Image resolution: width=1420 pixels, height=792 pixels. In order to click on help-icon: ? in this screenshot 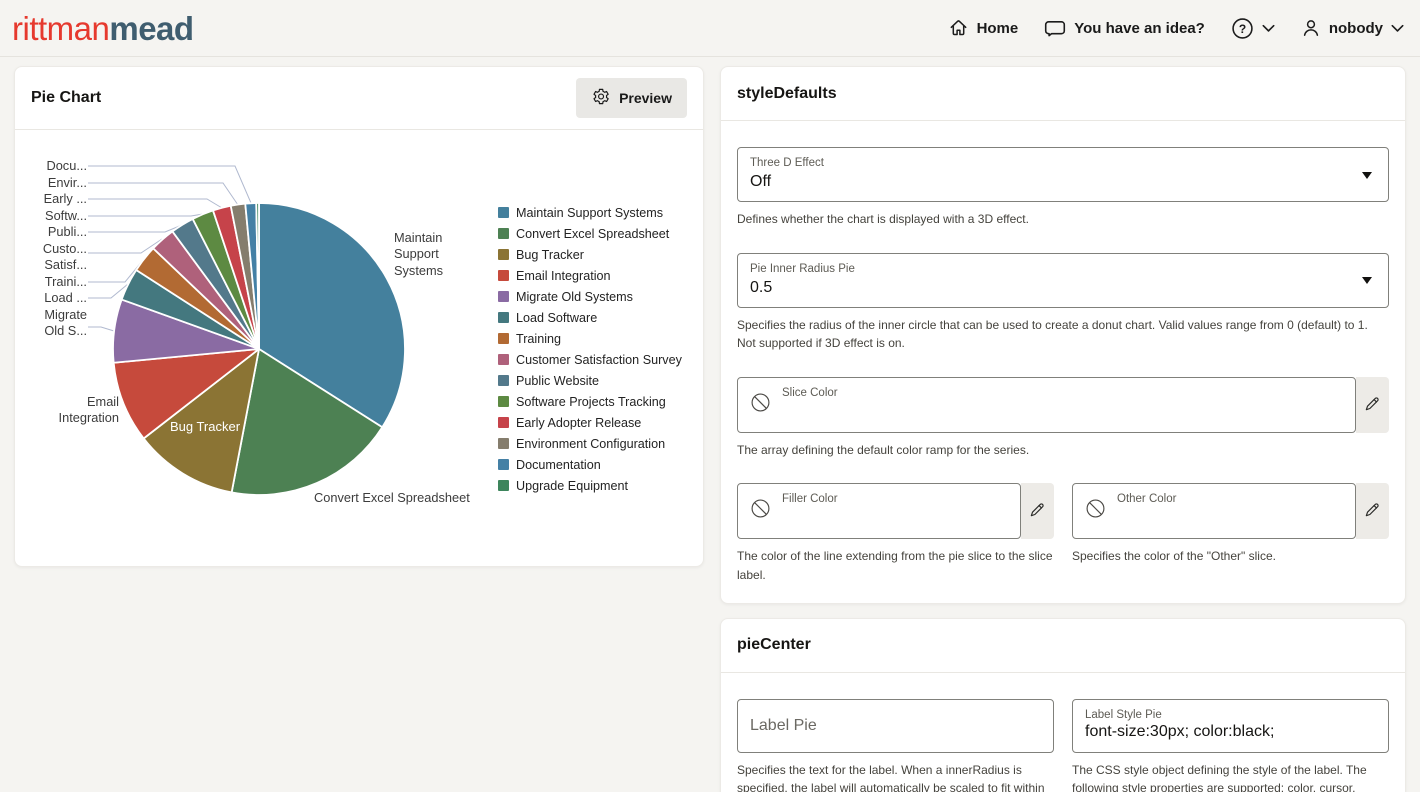, I will do `click(1242, 28)`.